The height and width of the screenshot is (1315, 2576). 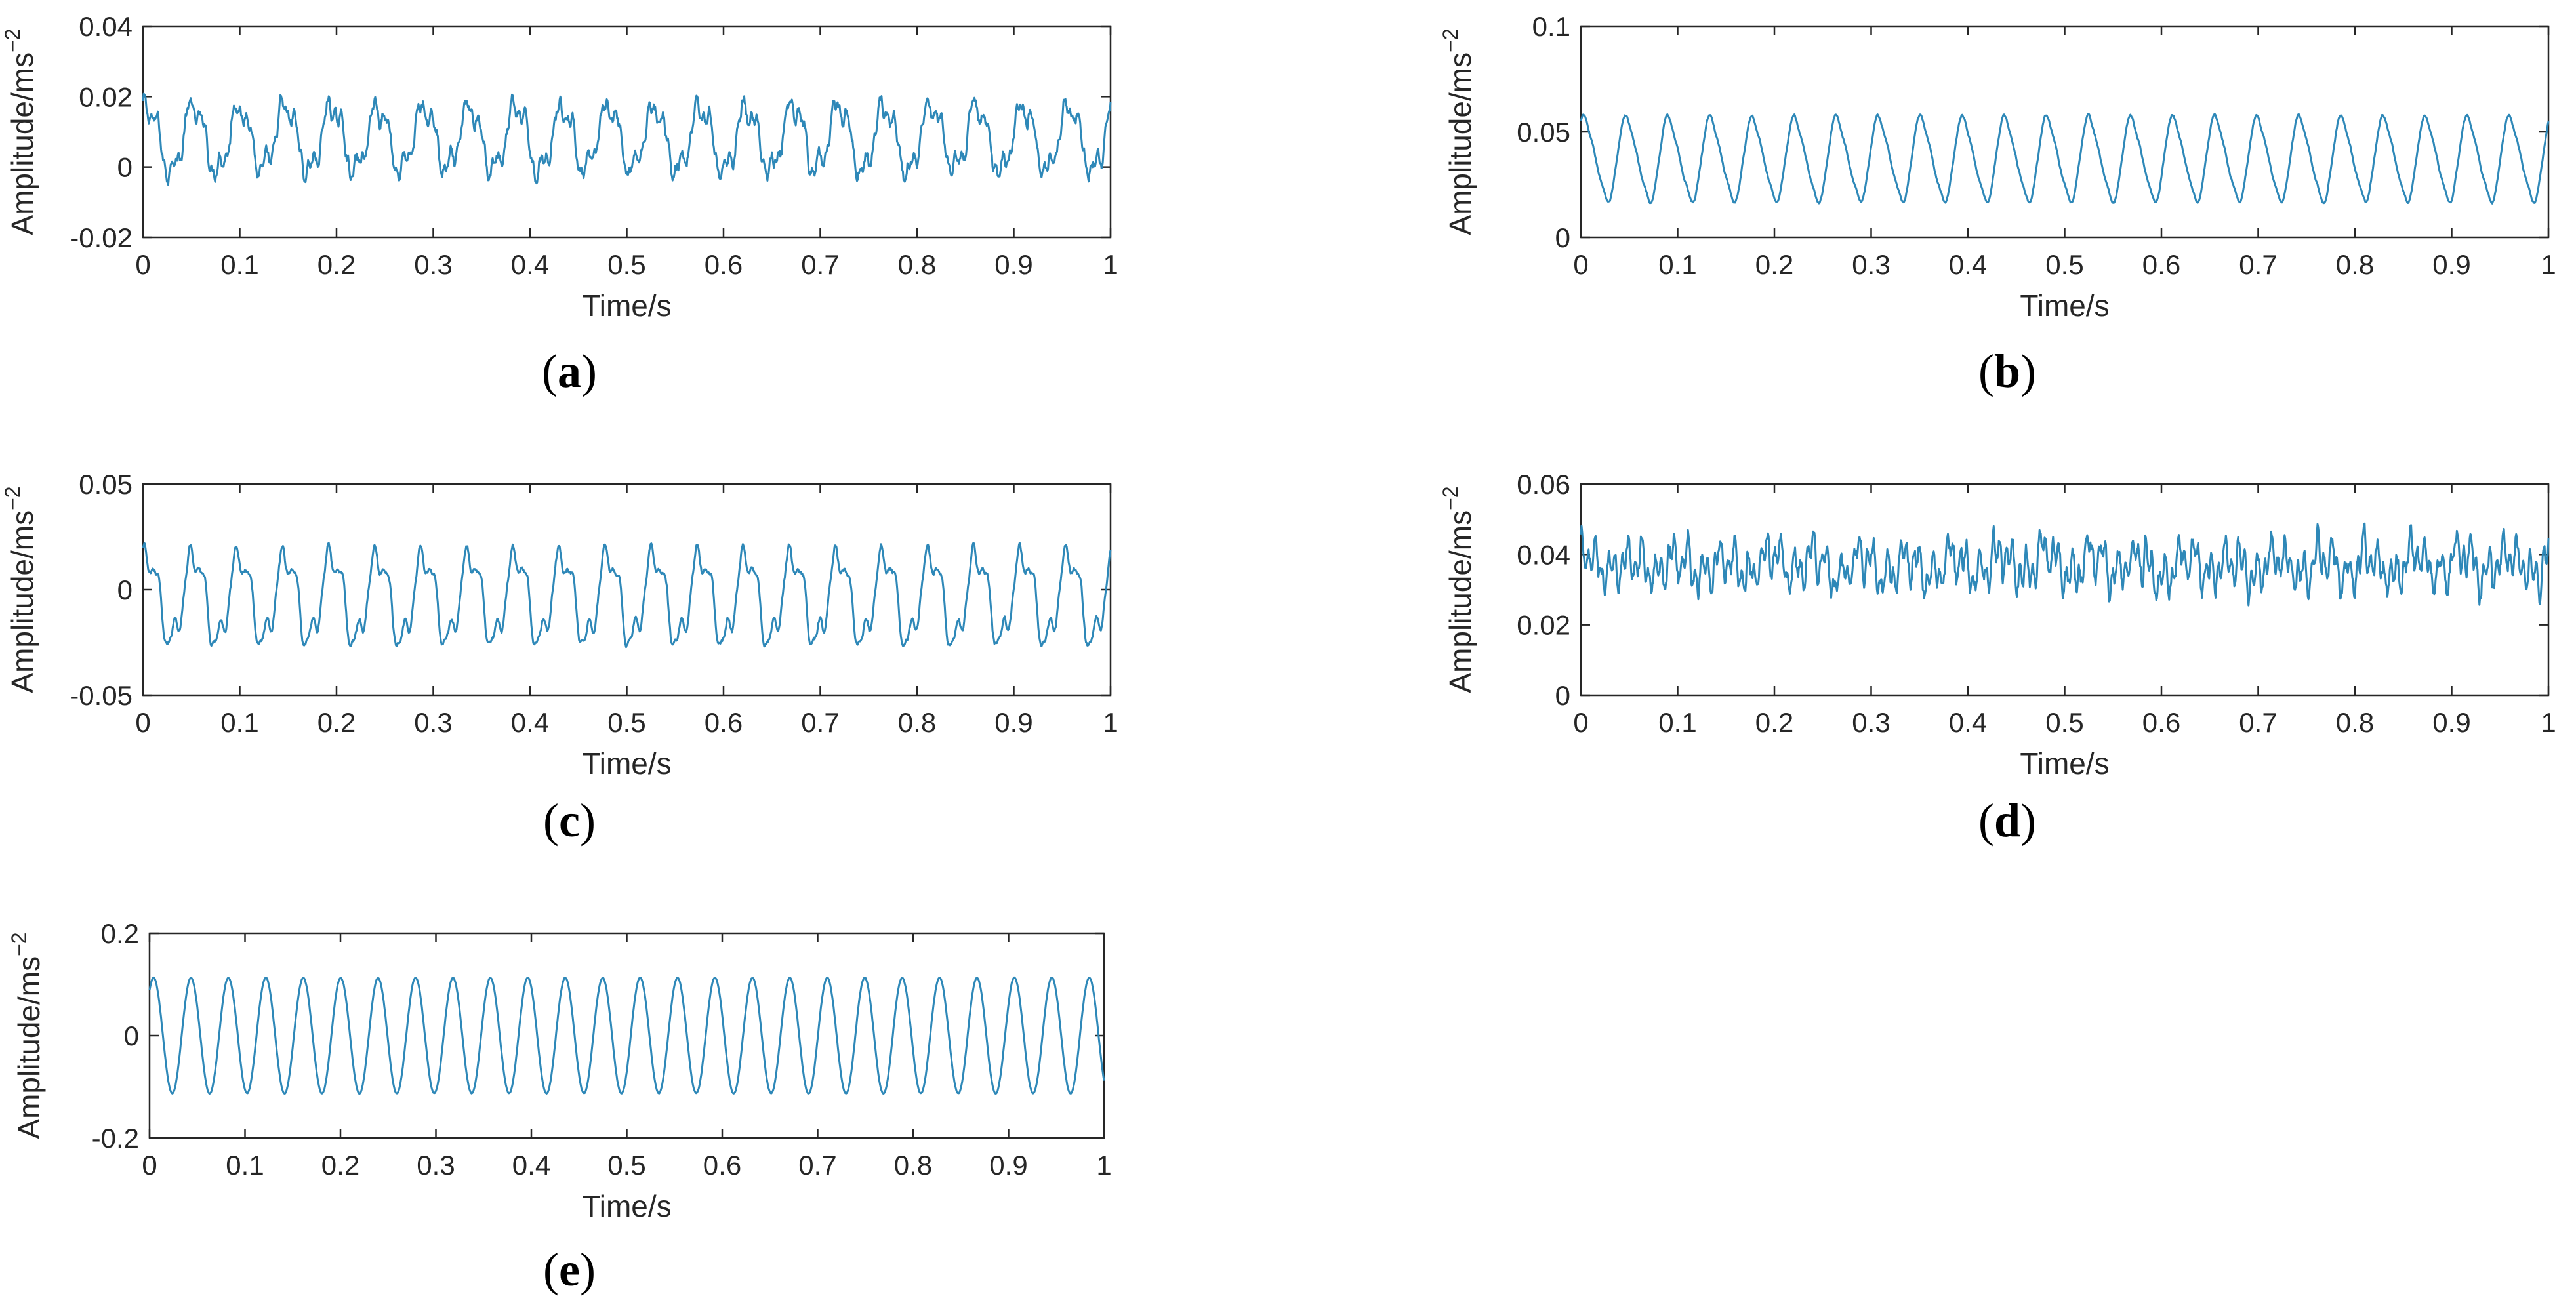 I want to click on panel-caption: (c), so click(x=569, y=820).